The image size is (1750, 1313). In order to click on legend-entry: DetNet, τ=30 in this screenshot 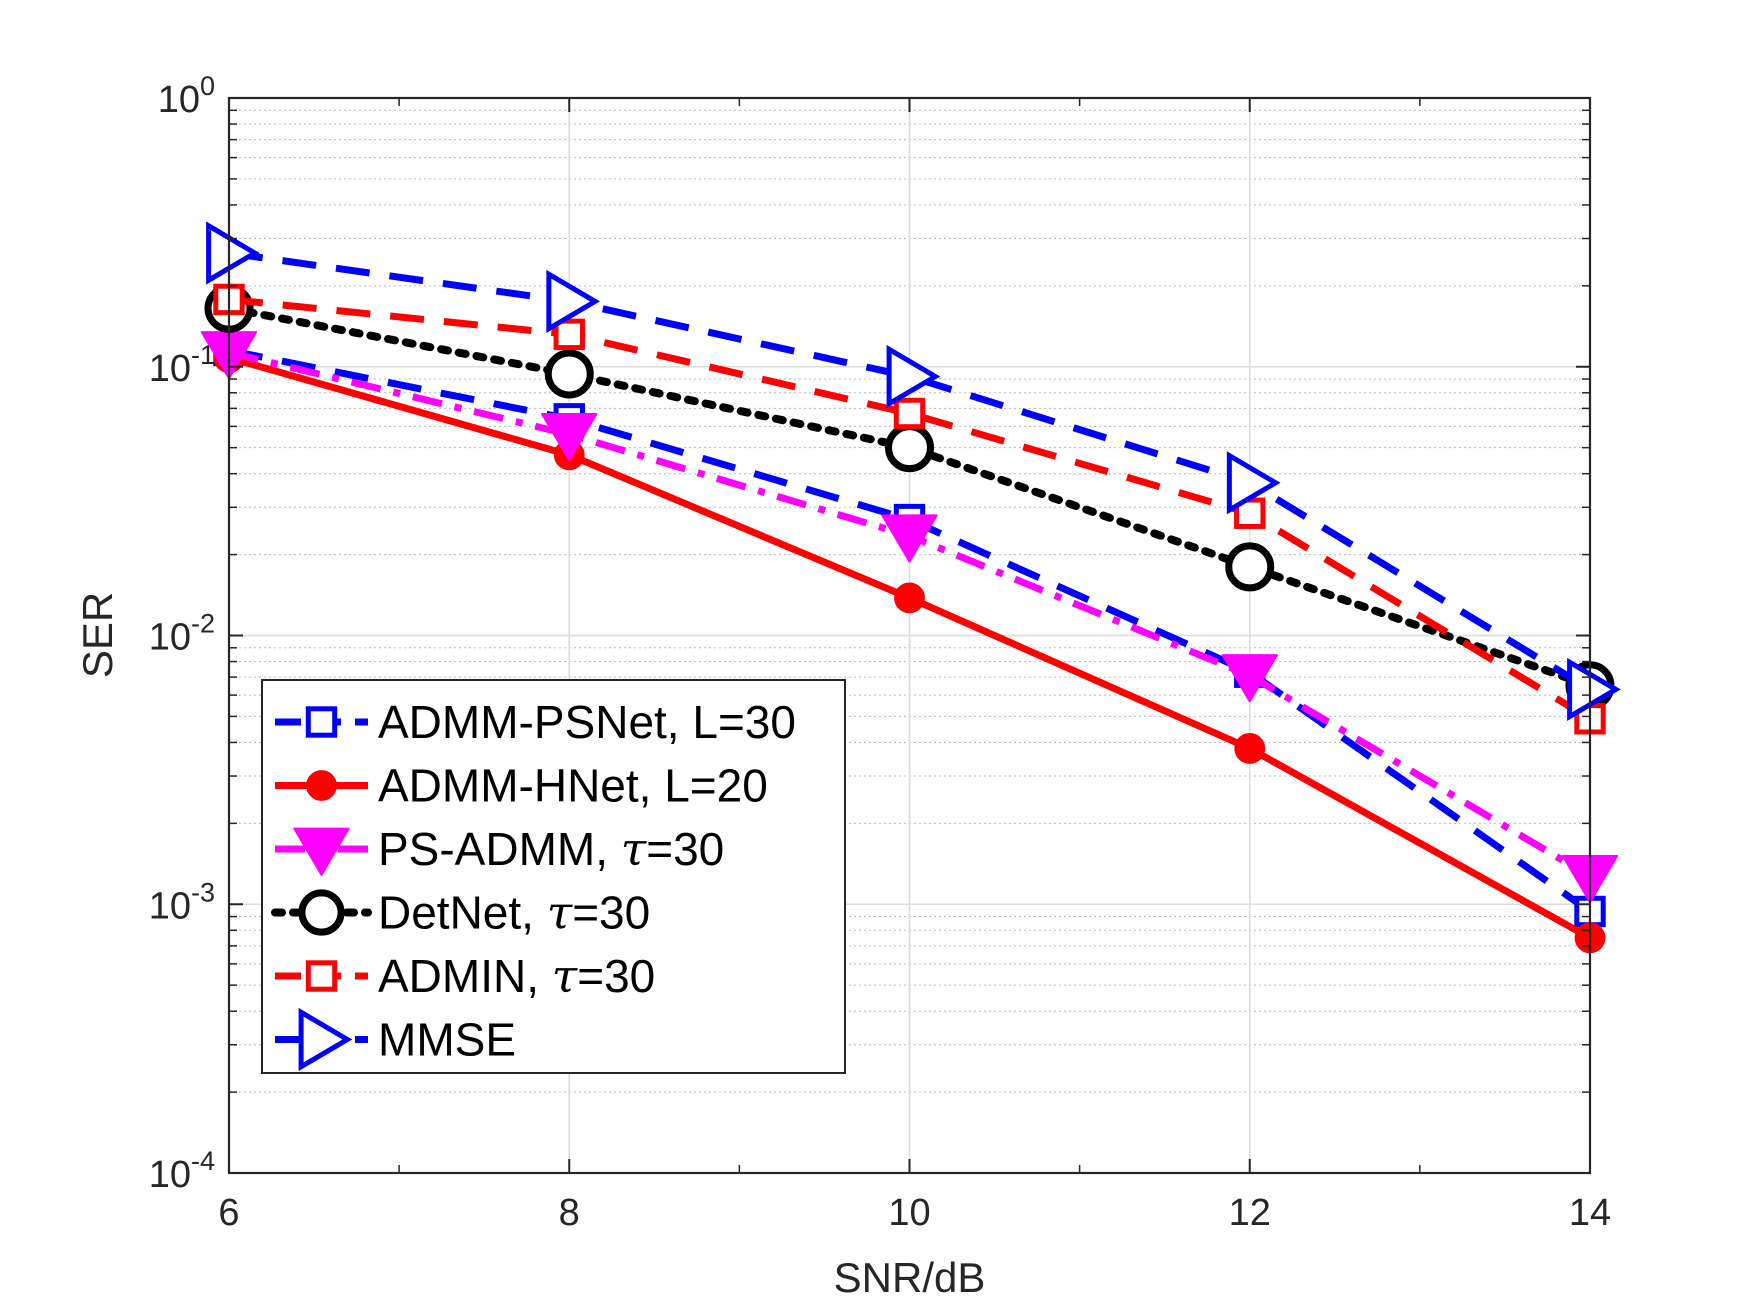, I will do `click(460, 913)`.